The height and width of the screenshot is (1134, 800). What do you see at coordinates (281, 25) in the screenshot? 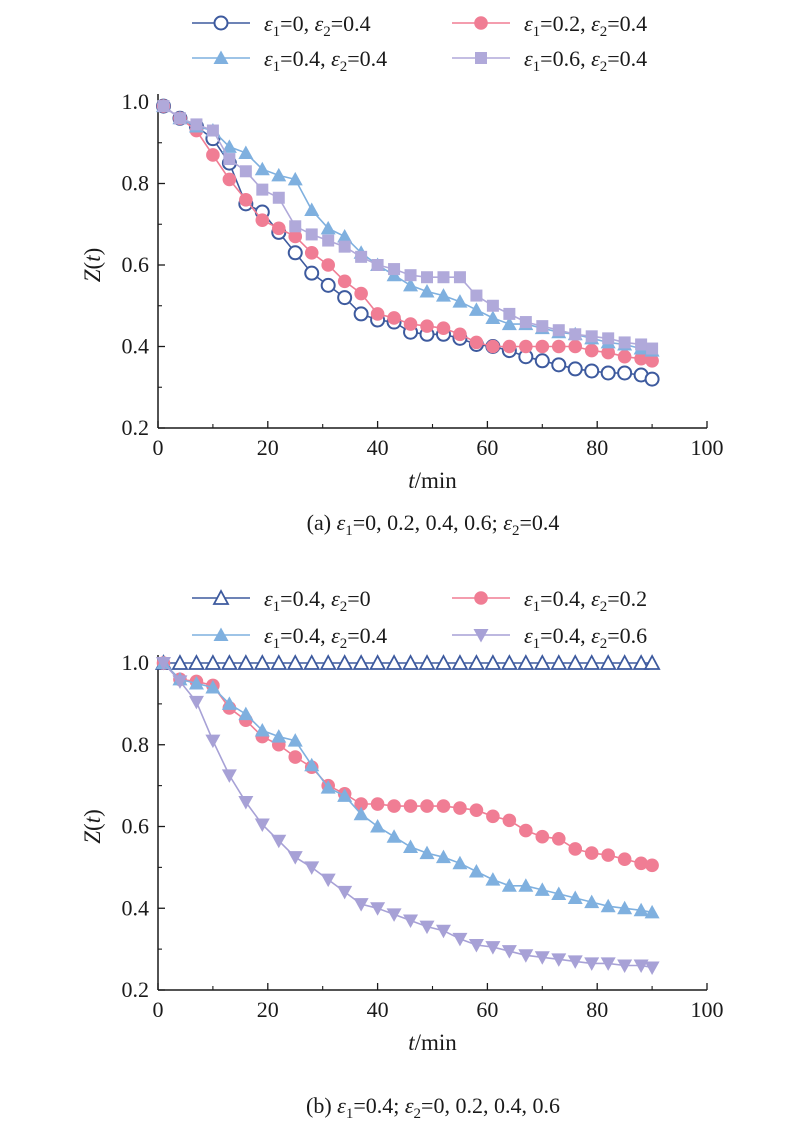
I see `legend-entry: ε1=0, ε2=0.4` at bounding box center [281, 25].